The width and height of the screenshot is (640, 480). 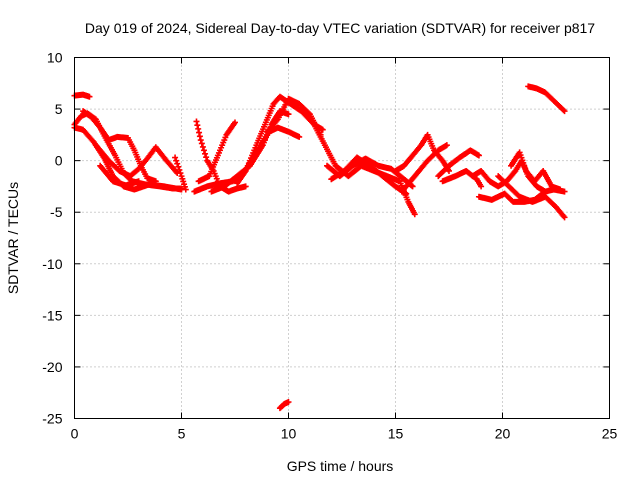 What do you see at coordinates (289, 434) in the screenshot?
I see `x-tick-label: 10` at bounding box center [289, 434].